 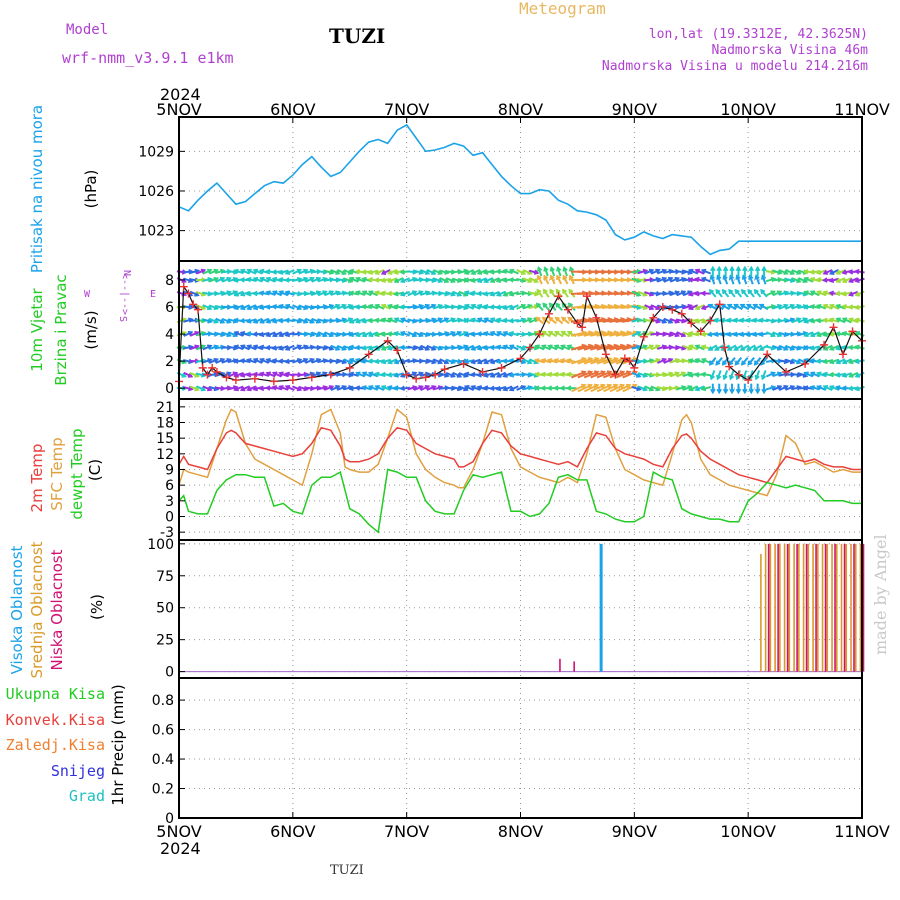 What do you see at coordinates (165, 424) in the screenshot?
I see `y-tick-label: 18` at bounding box center [165, 424].